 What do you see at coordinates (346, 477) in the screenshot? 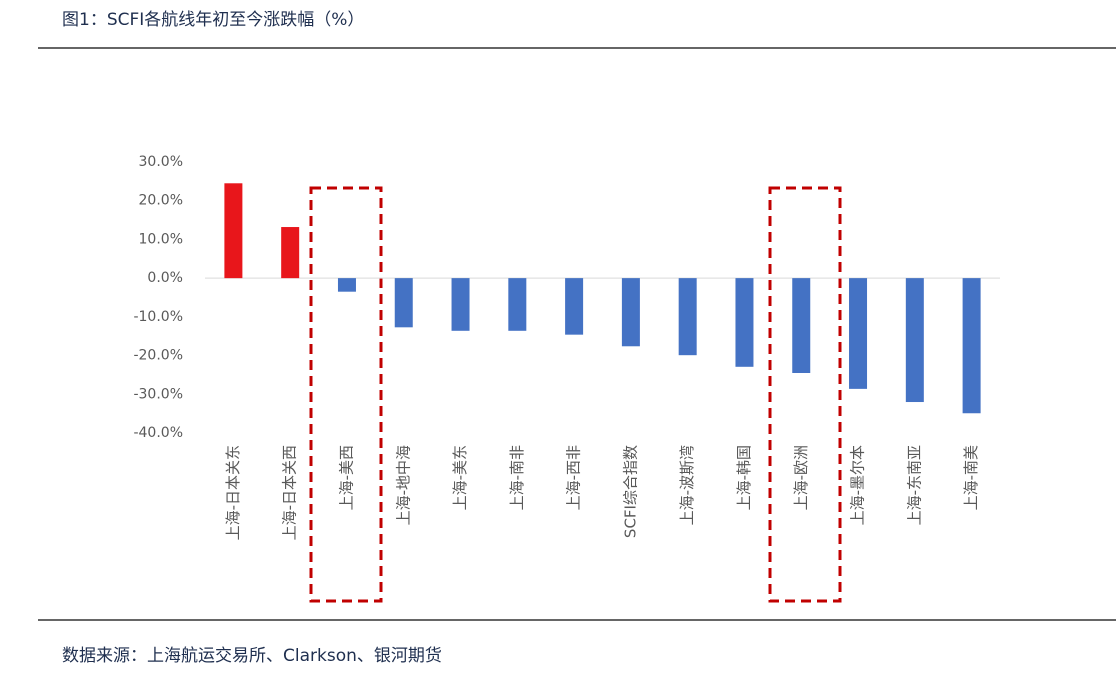
I see `x-tick-label: 上海-美西` at bounding box center [346, 477].